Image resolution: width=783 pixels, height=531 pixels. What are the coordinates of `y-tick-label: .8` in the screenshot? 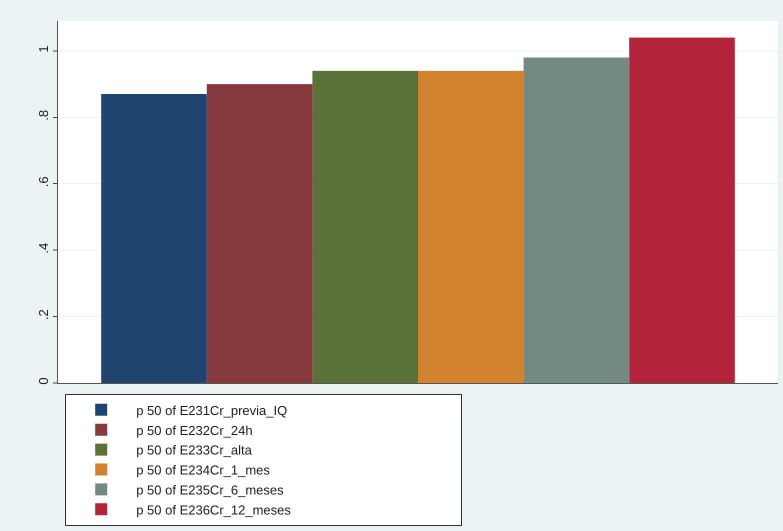 It's located at (43, 115).